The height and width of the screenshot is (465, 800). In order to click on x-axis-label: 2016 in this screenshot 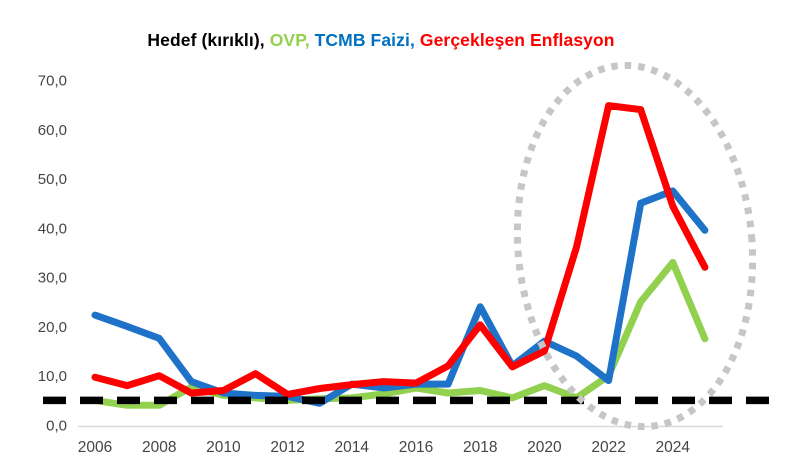, I will do `click(416, 447)`.